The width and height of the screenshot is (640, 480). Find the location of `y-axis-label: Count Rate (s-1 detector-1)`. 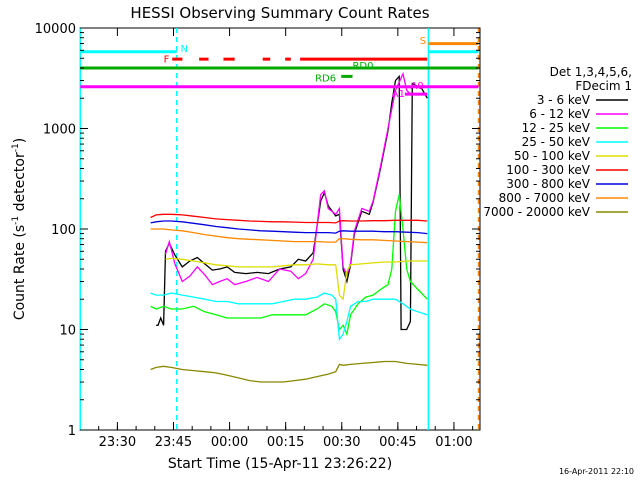

y-axis-label: Count Rate (s-1 detector-1) is located at coordinates (19, 229).